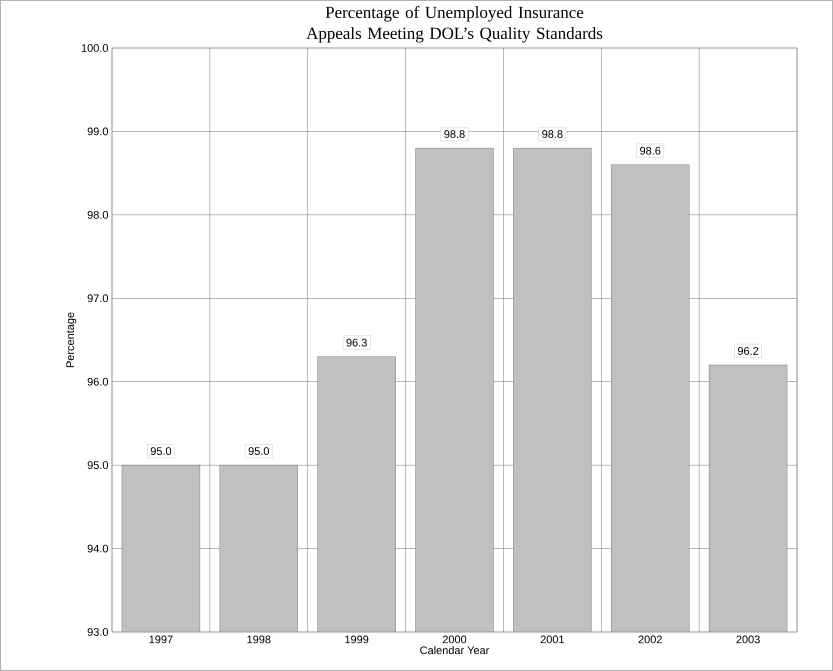  Describe the element at coordinates (258, 640) in the screenshot. I see `x-tick-label: 1998` at that location.